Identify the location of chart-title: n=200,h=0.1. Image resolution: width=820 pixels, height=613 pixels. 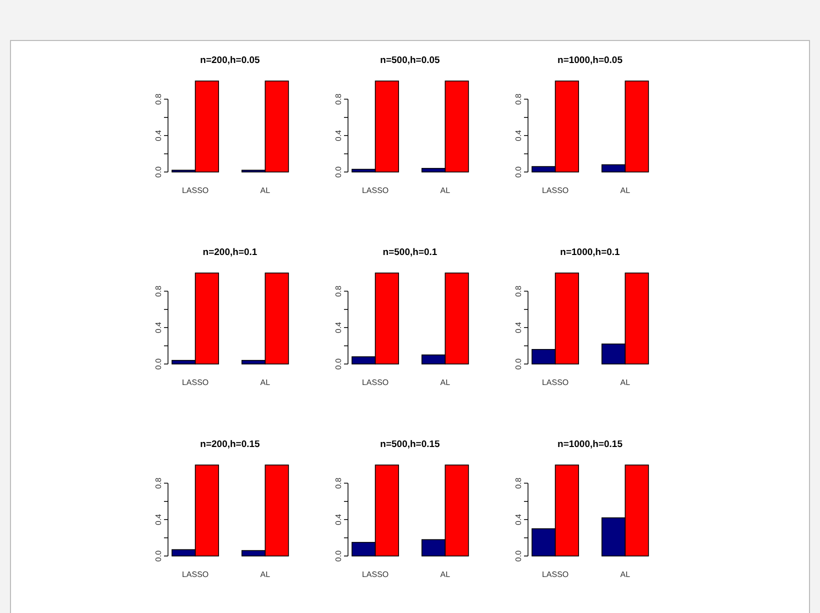
(230, 252).